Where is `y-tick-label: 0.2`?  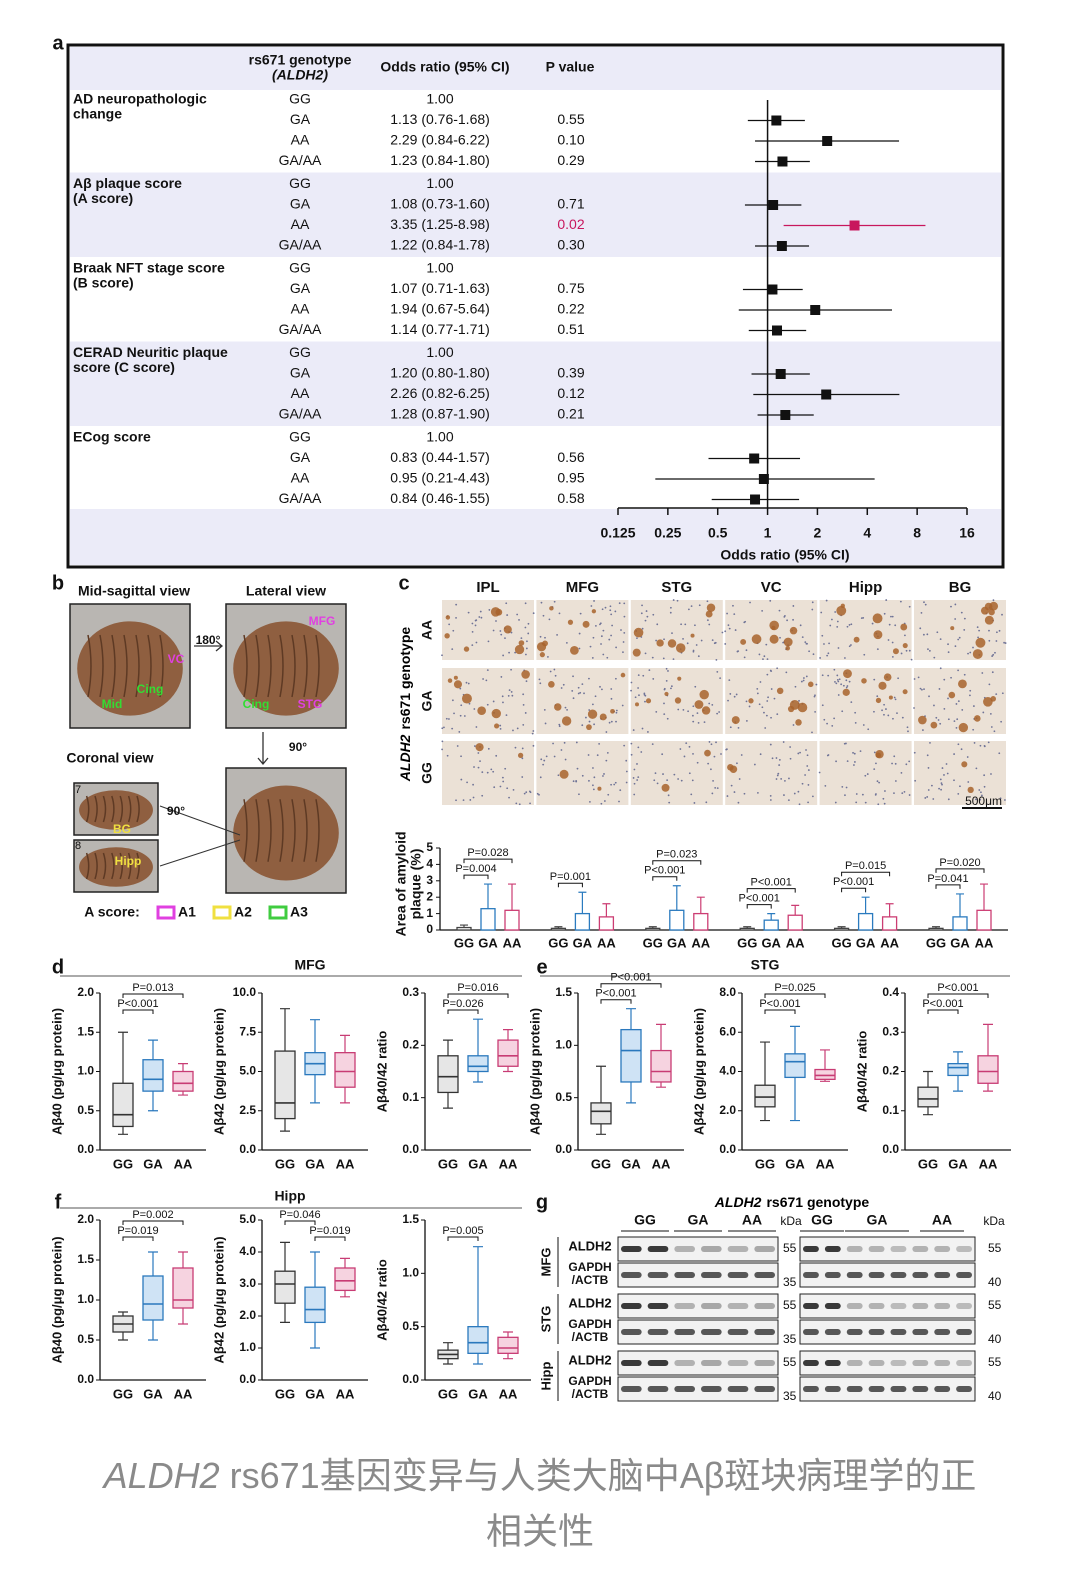 y-tick-label: 0.2 is located at coordinates (890, 1071).